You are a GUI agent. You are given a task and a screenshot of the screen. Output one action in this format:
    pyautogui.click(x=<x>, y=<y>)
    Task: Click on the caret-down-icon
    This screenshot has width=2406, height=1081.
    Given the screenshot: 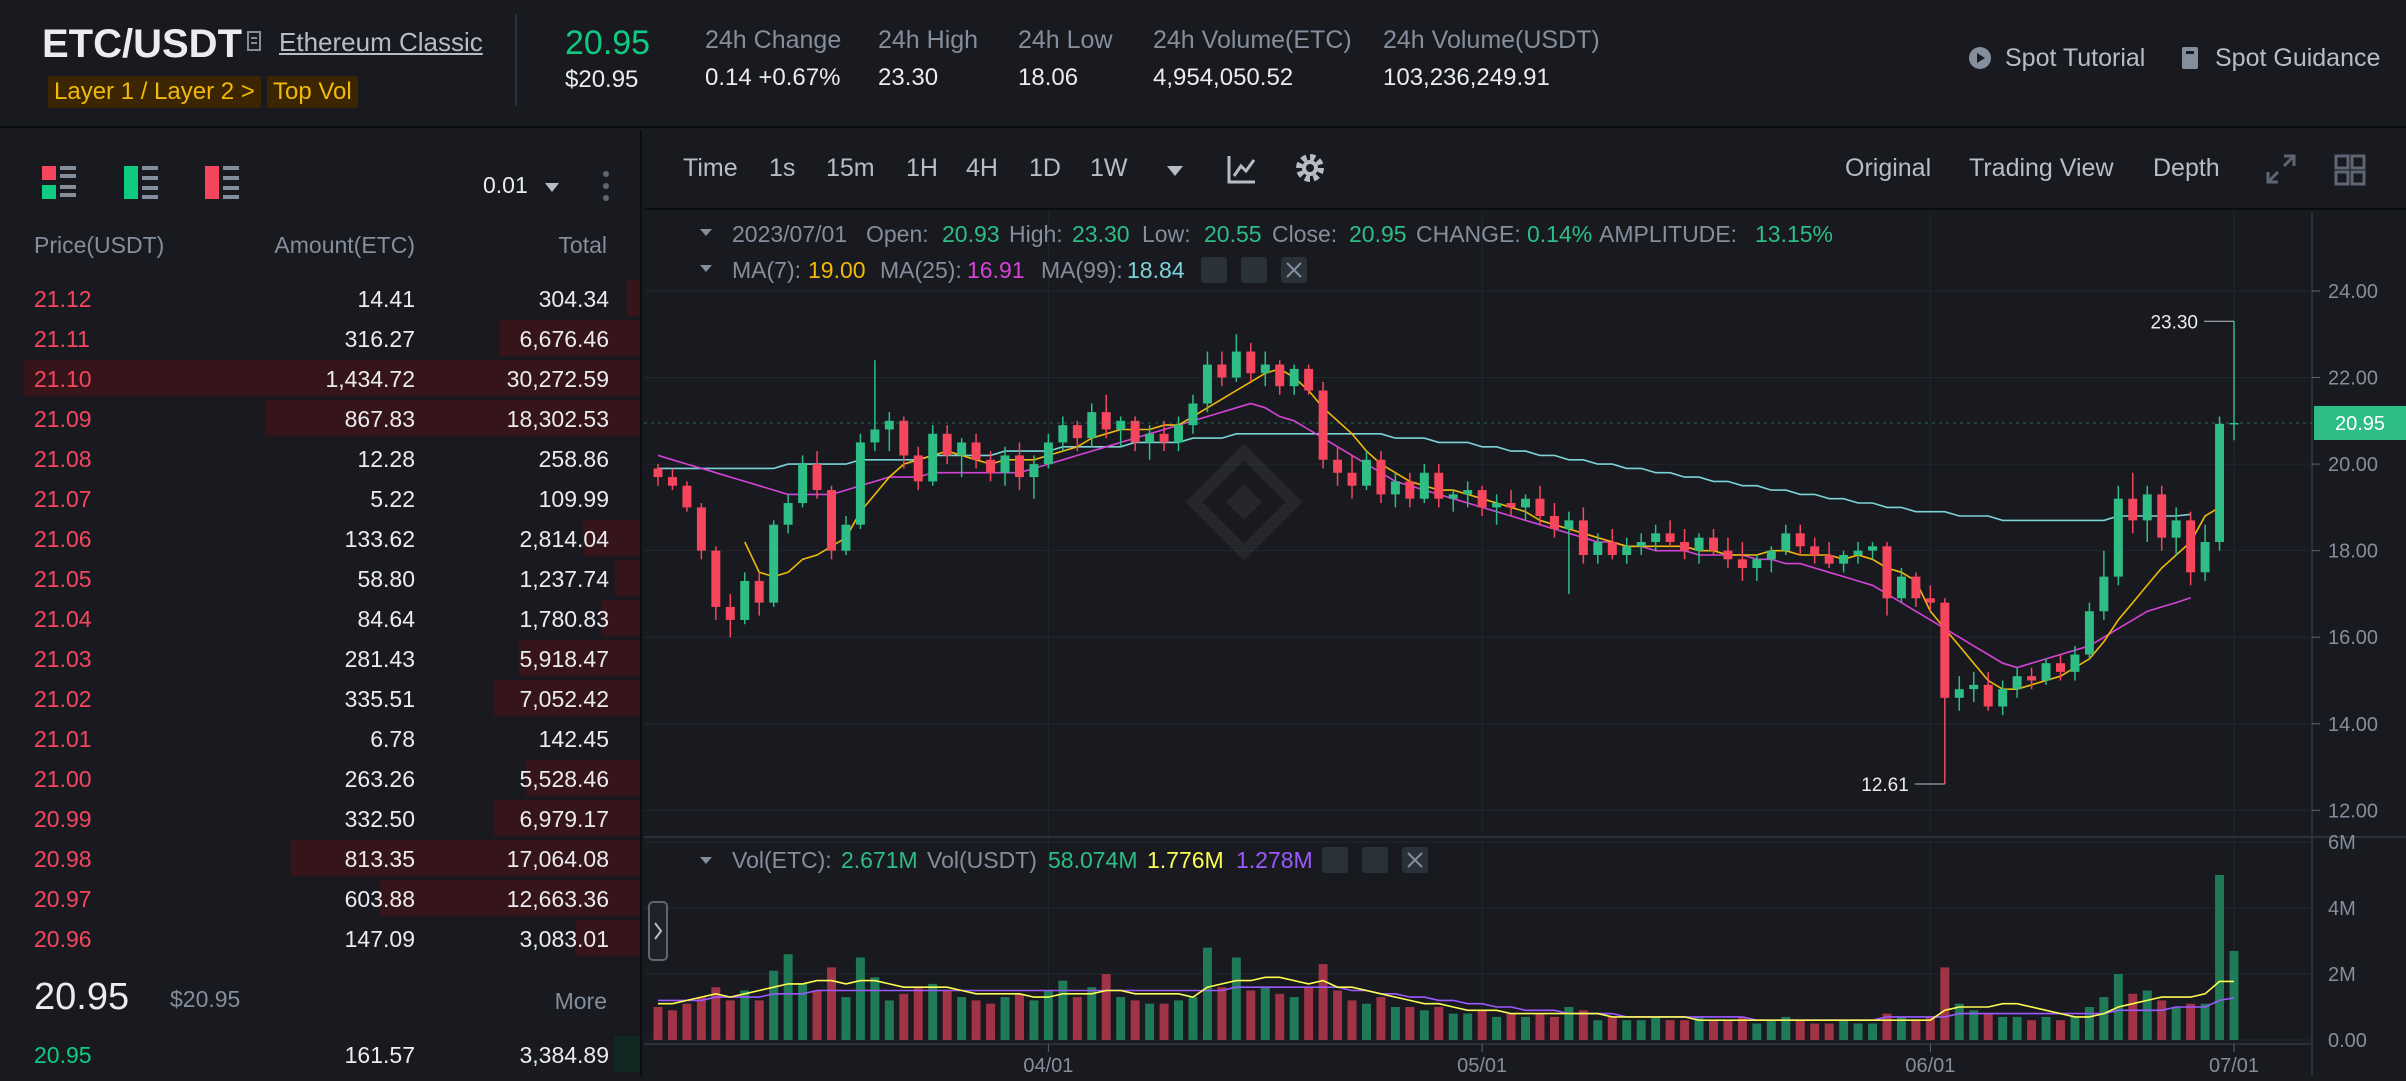 What is the action you would take?
    pyautogui.click(x=552, y=189)
    